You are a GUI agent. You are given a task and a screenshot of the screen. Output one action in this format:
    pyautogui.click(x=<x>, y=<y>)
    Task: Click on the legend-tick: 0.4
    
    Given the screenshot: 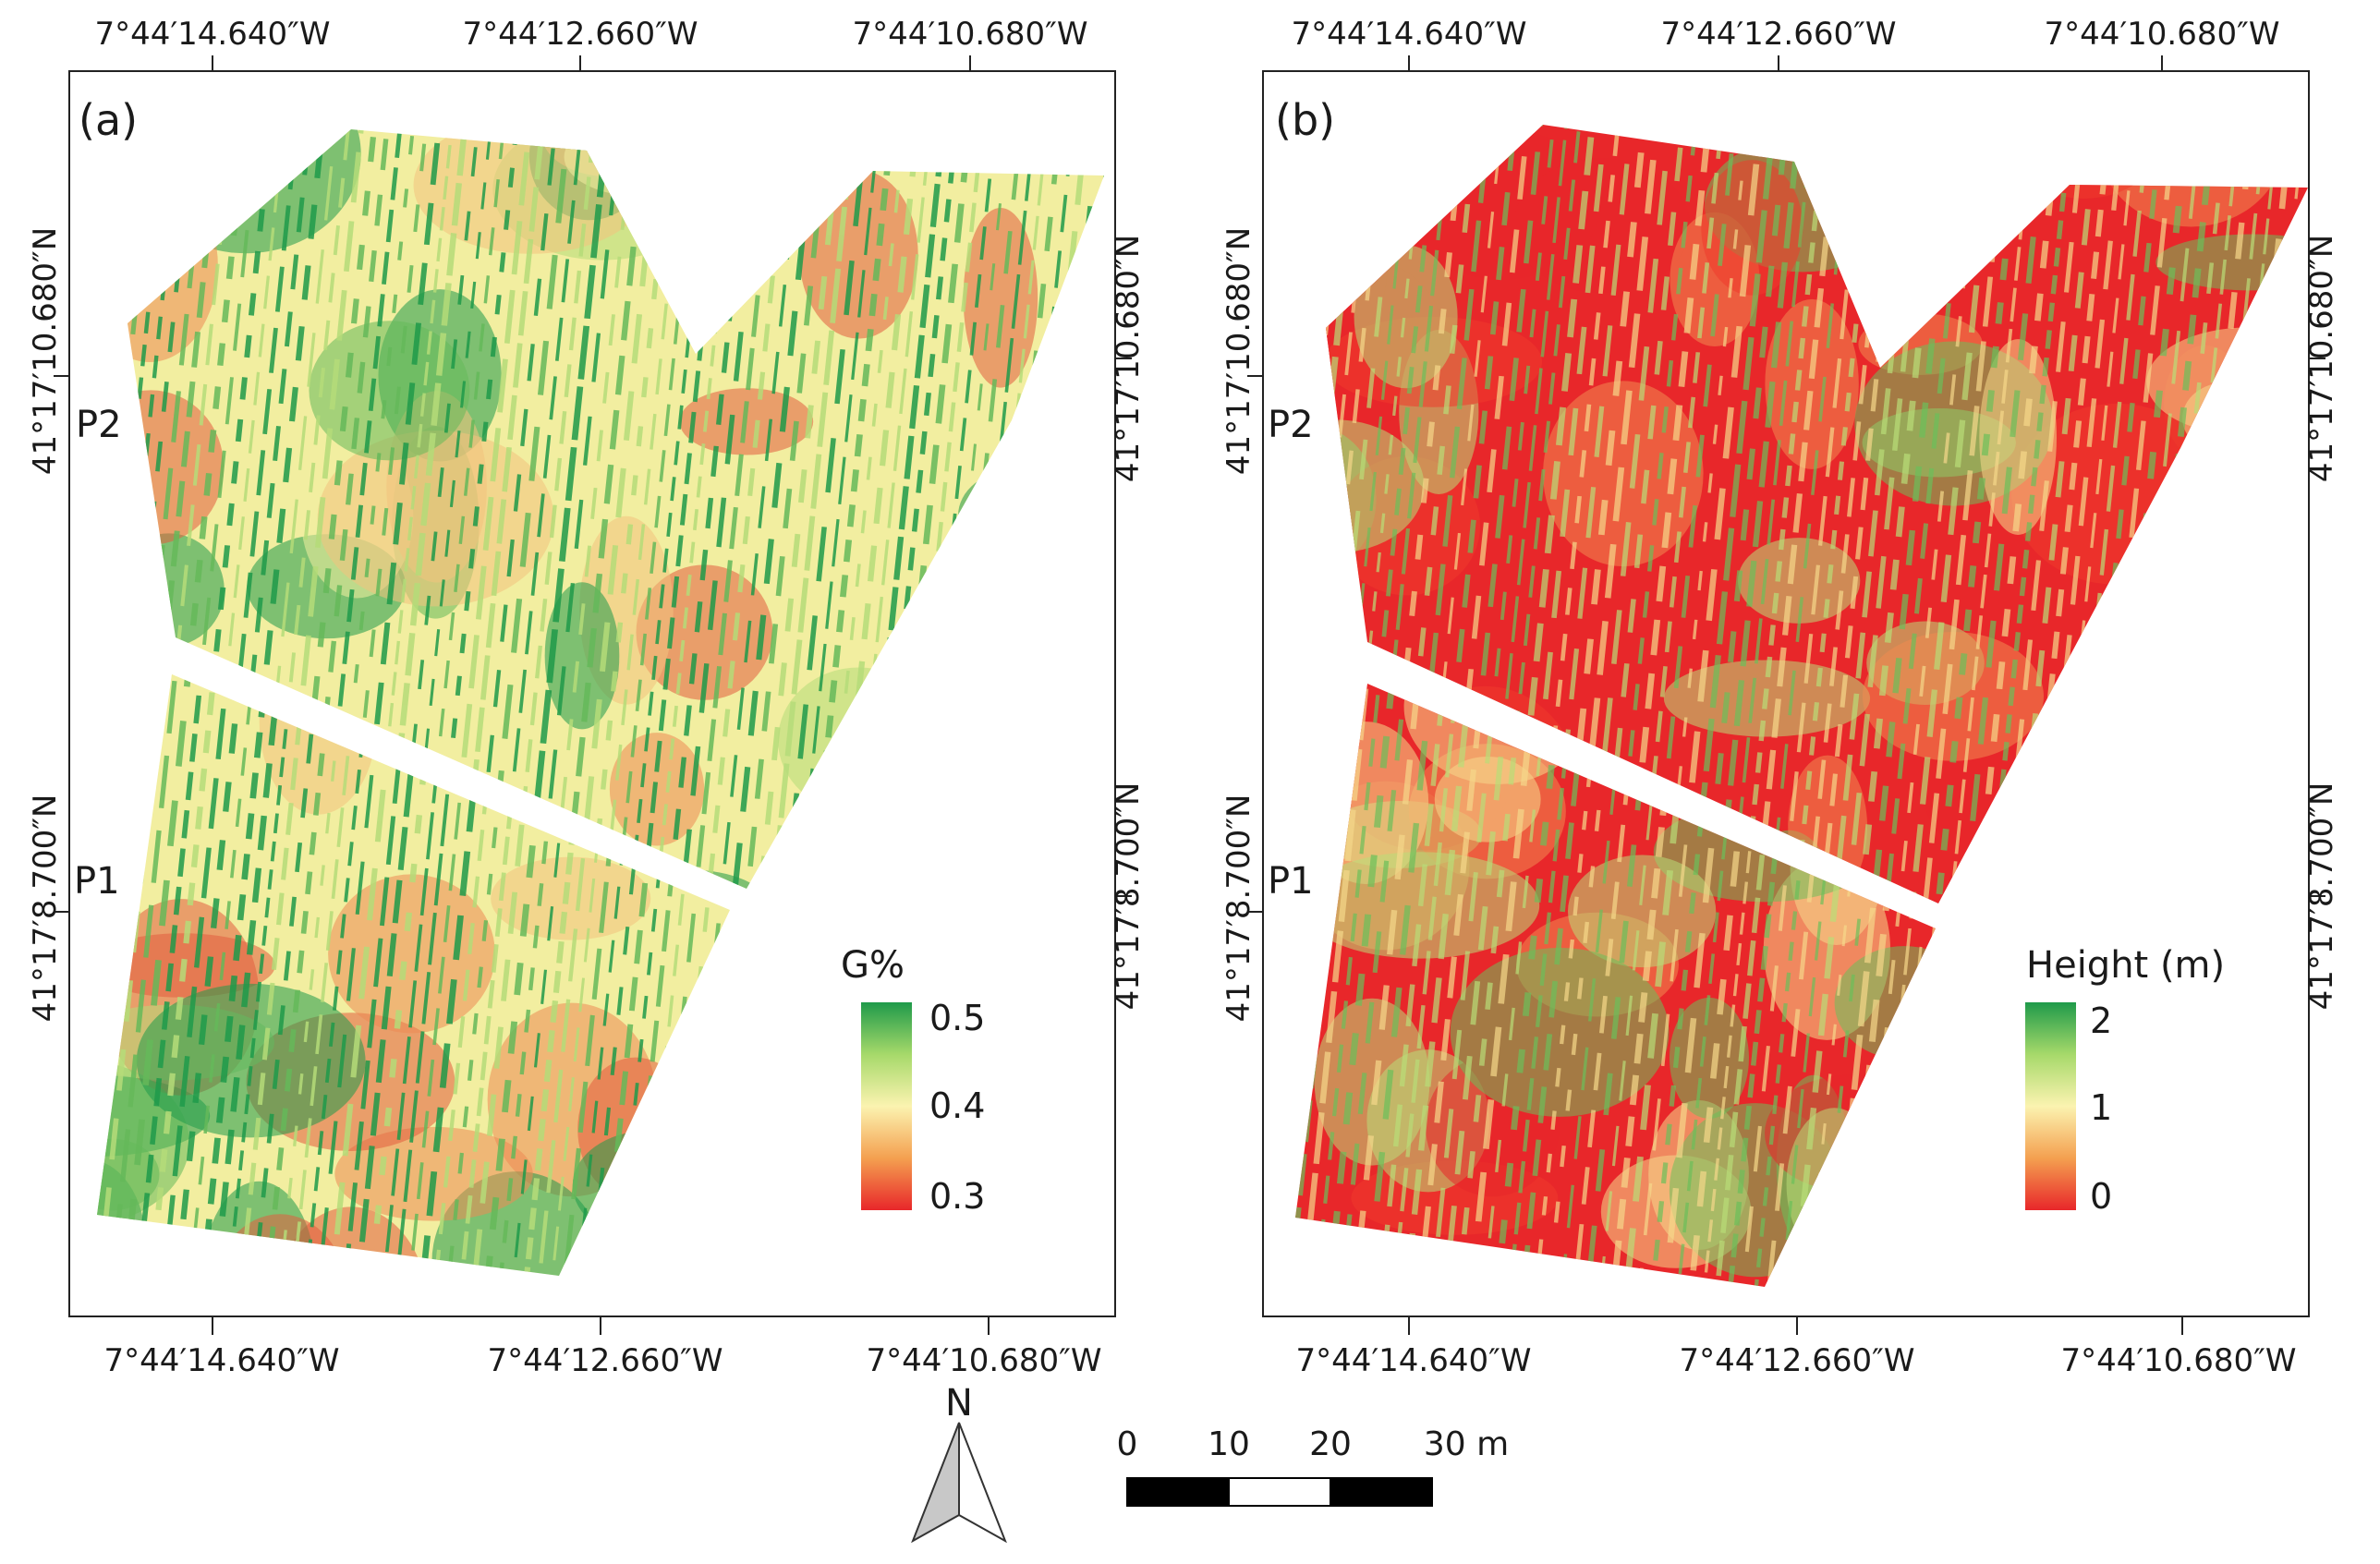 What is the action you would take?
    pyautogui.click(x=957, y=1105)
    